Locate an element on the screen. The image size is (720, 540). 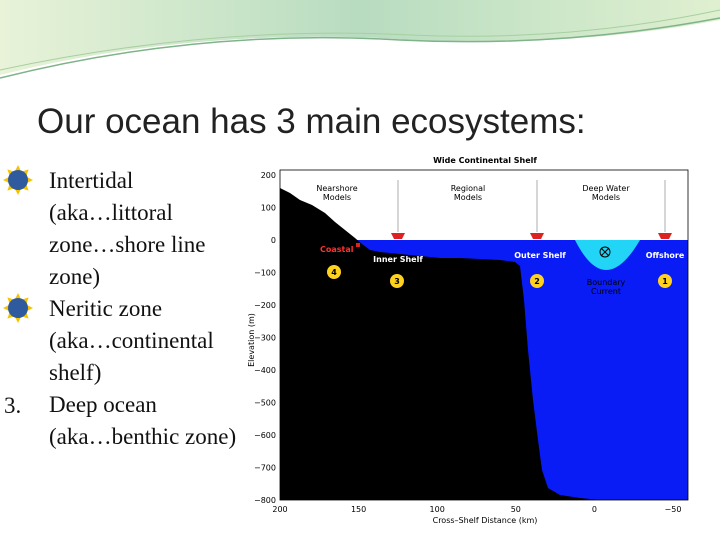
y-tick-label: −300 is located at coordinates (265, 338).